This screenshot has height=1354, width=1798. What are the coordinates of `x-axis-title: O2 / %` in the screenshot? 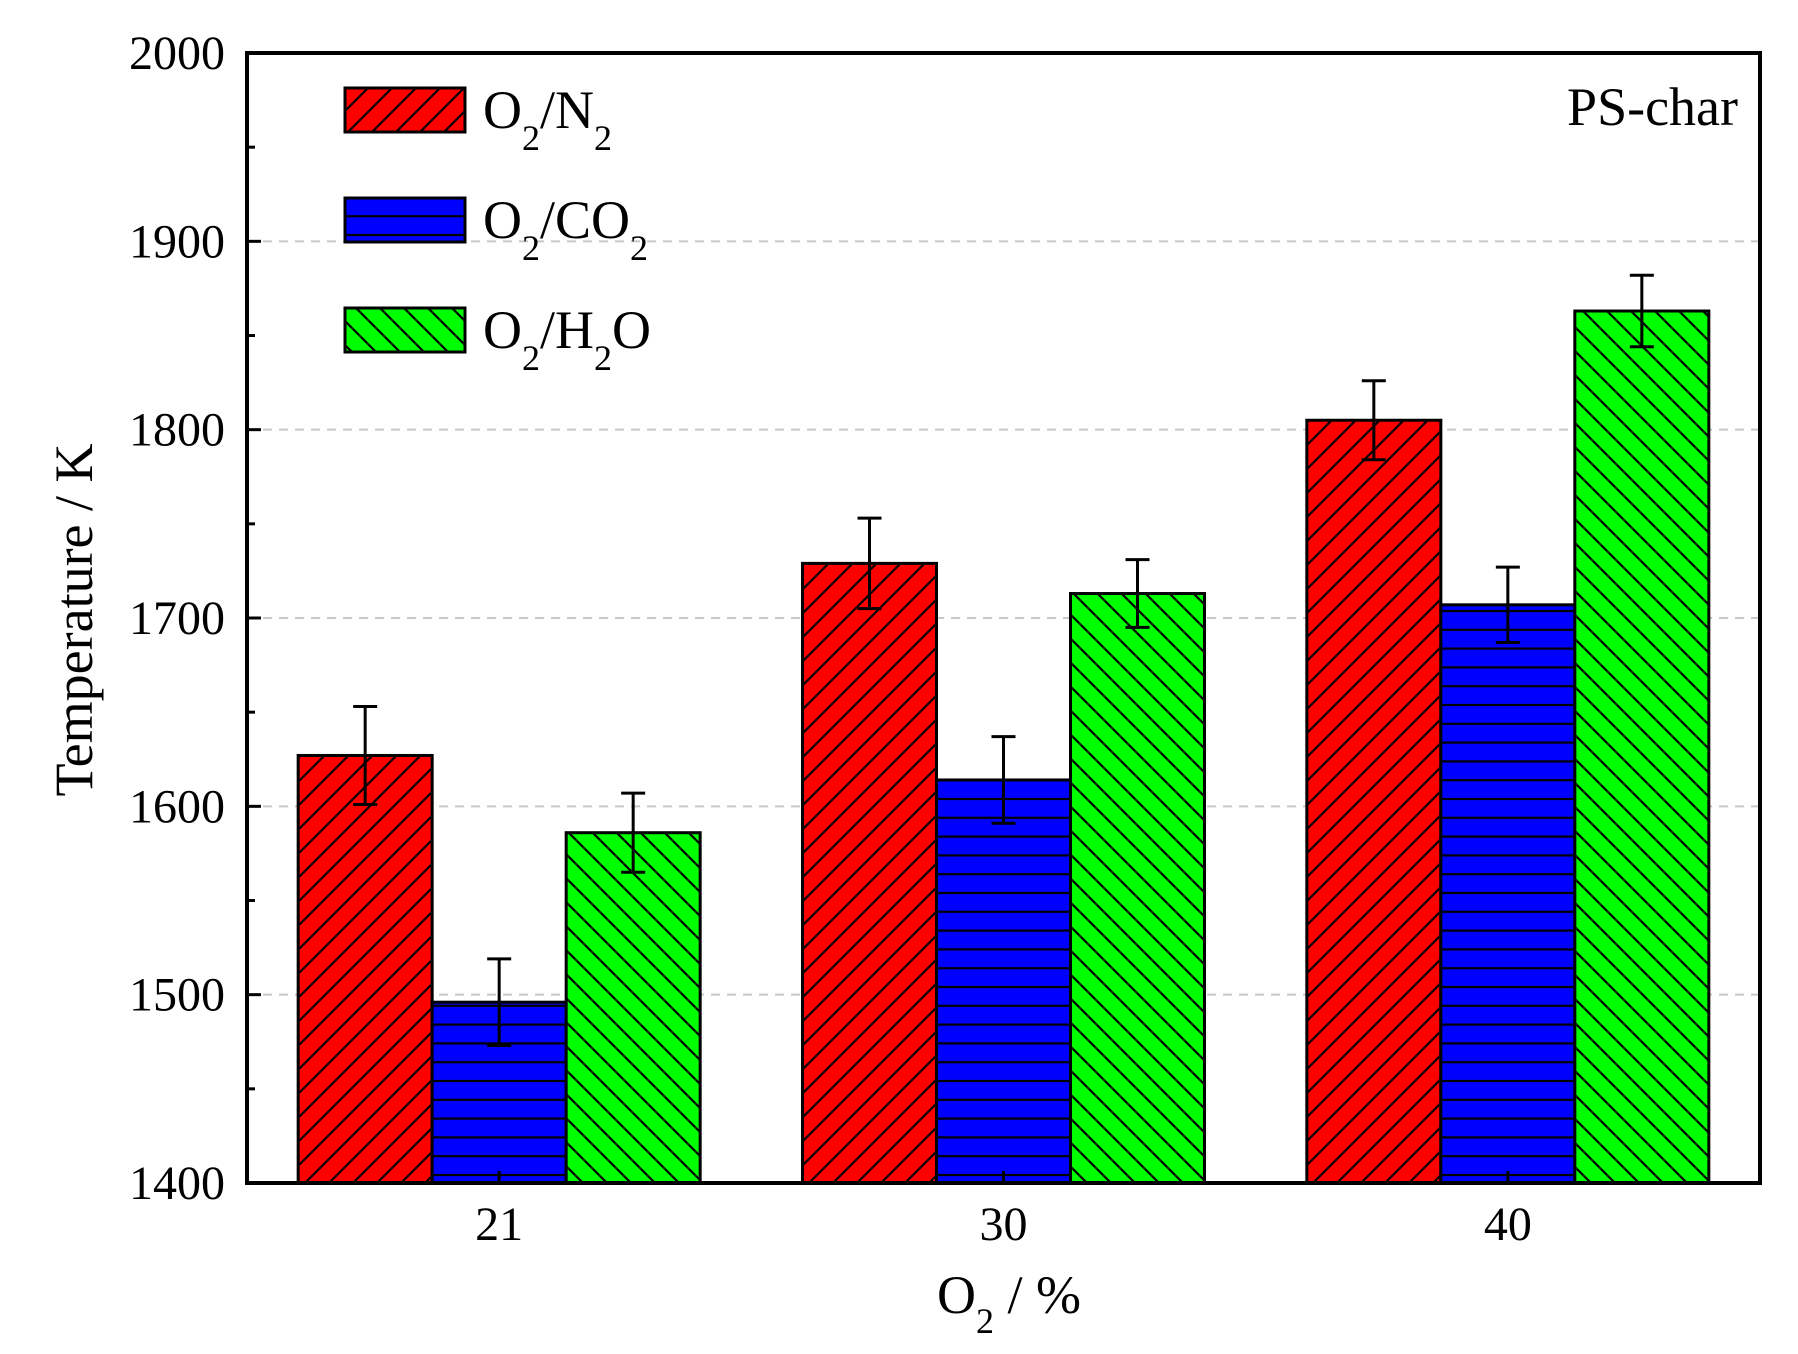 It's located at (1009, 1303).